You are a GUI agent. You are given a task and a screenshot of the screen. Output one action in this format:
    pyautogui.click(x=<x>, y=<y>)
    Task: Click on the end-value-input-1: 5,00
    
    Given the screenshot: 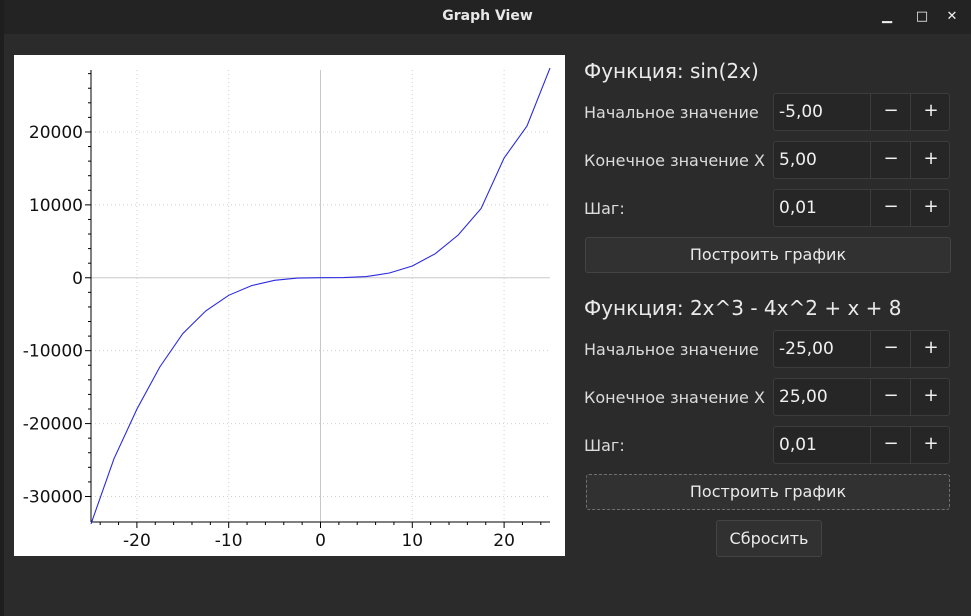 What is the action you would take?
    pyautogui.click(x=798, y=160)
    